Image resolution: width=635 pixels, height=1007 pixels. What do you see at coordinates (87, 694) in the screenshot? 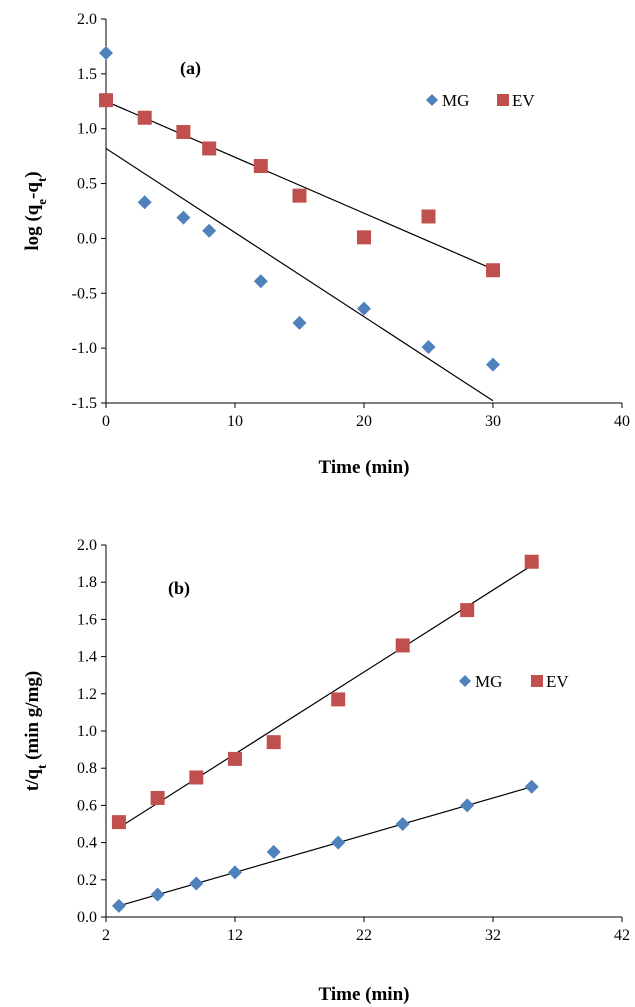
I see `y-tick-label: 1.2` at bounding box center [87, 694].